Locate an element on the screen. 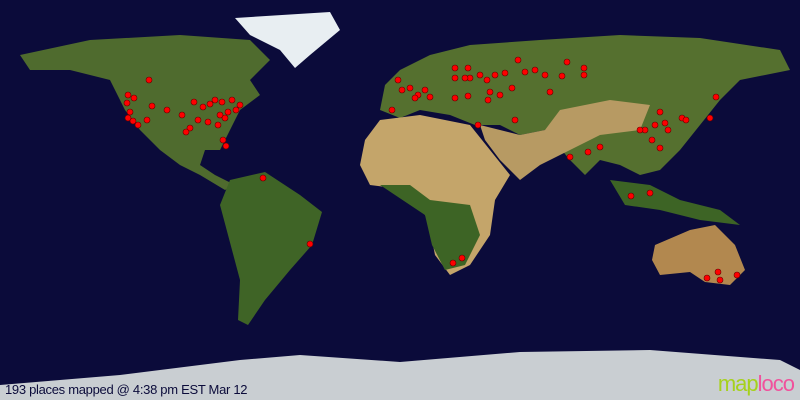  australia is located at coordinates (698, 255).